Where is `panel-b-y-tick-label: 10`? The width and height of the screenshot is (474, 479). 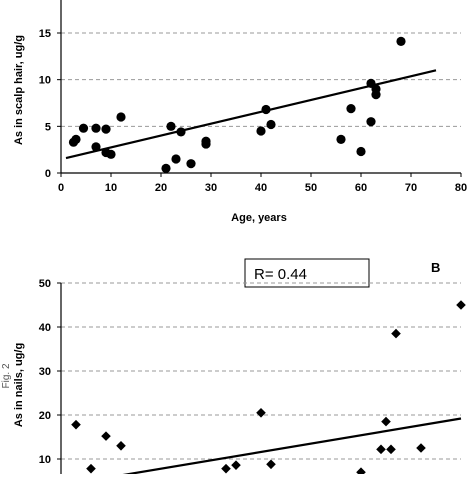 panel-b-y-tick-label: 10 is located at coordinates (45, 460).